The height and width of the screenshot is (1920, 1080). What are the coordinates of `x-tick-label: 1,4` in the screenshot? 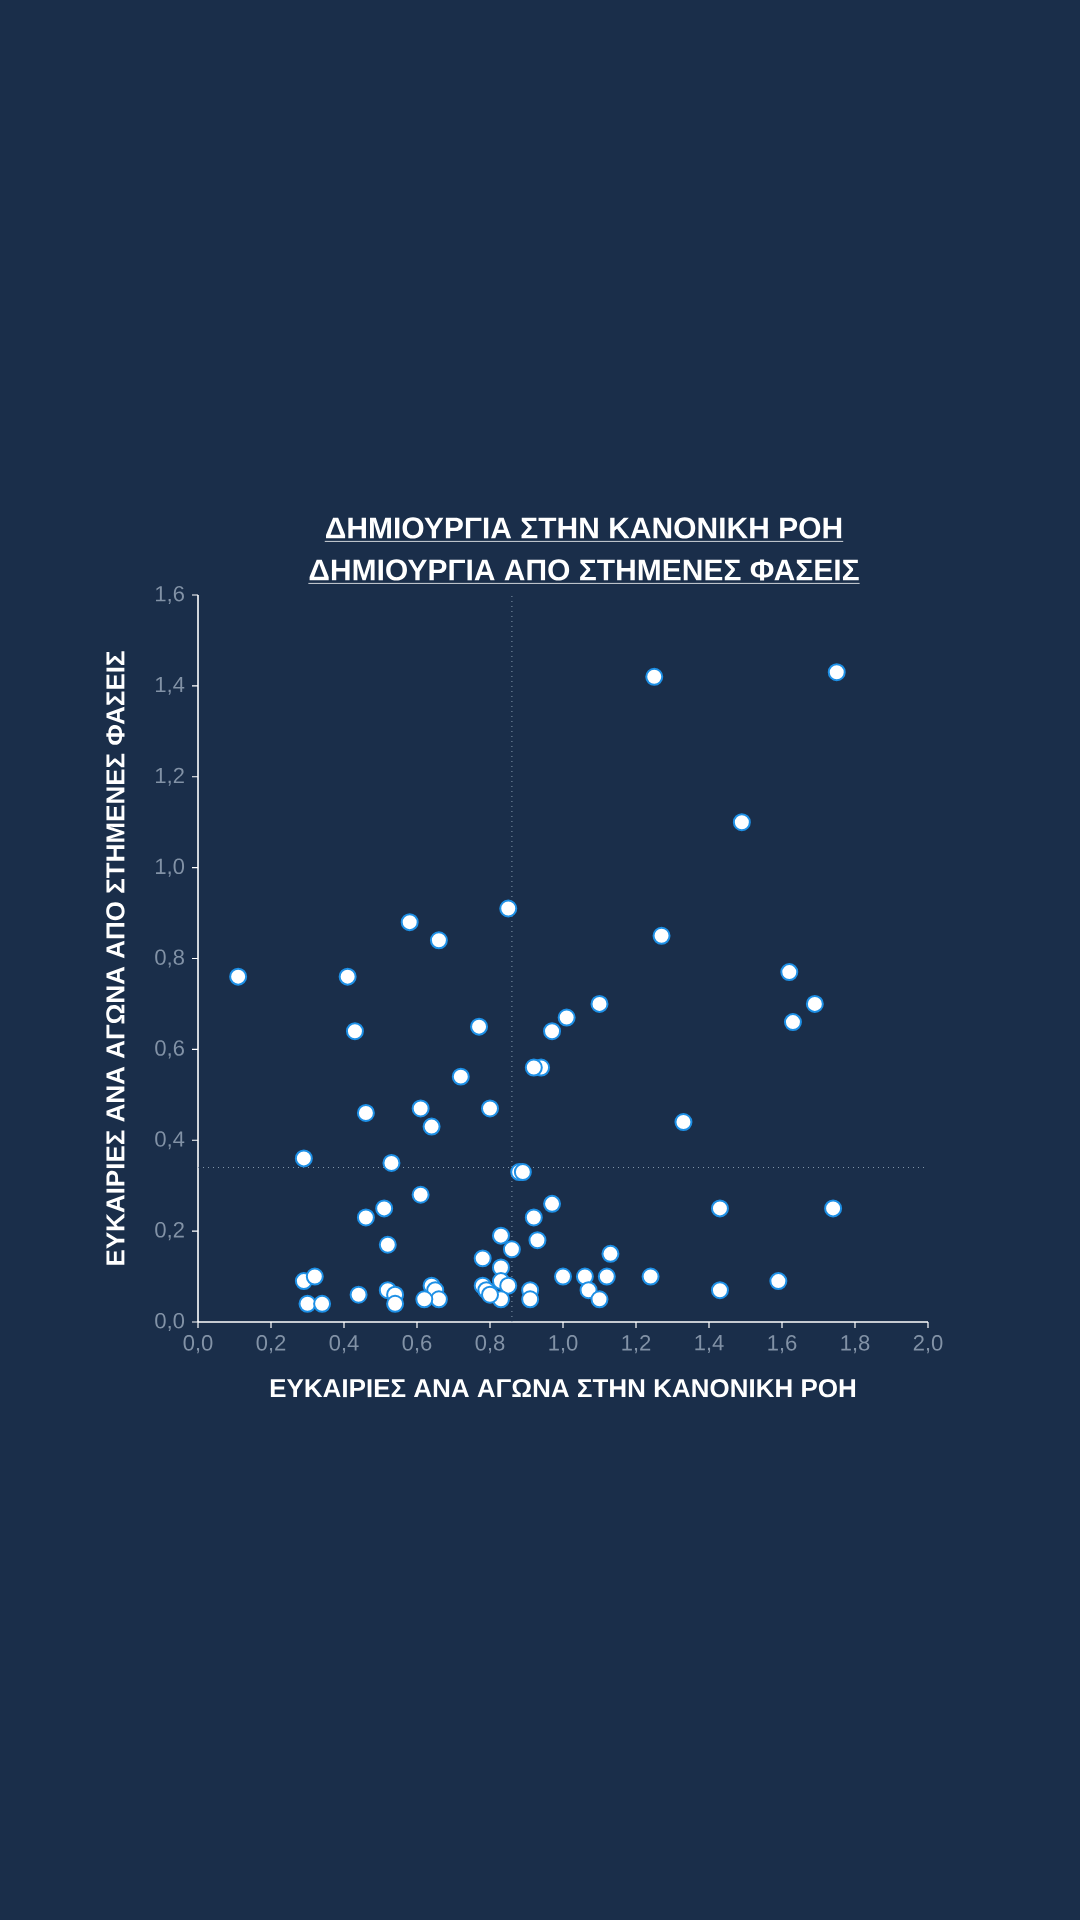 It's located at (709, 1344).